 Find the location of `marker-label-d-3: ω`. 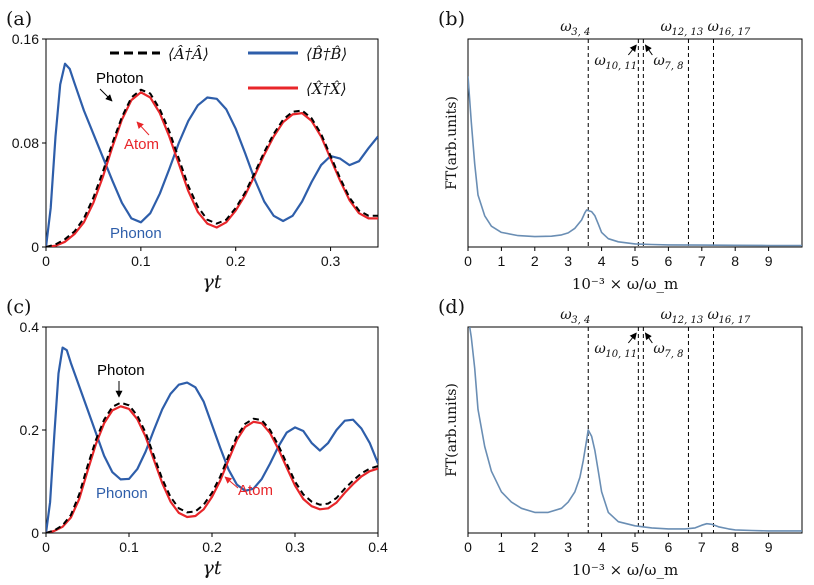

marker-label-d-3: ω is located at coordinates (666, 315).